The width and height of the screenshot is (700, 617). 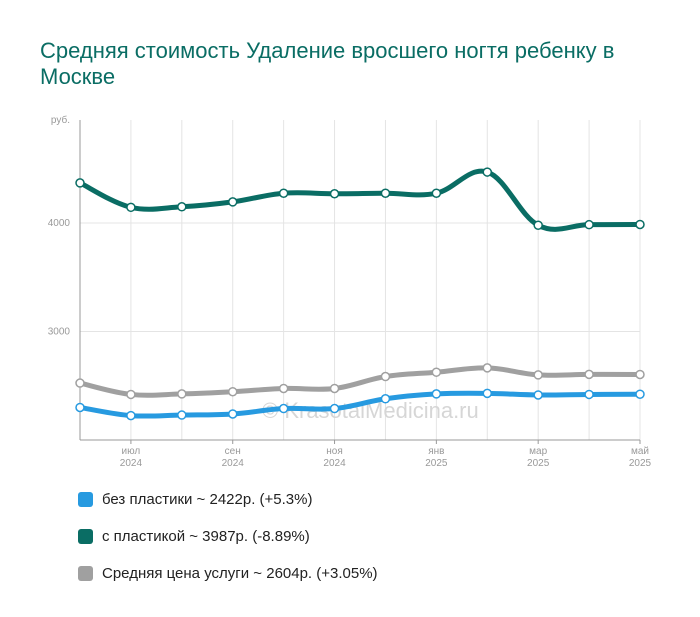 What do you see at coordinates (206, 536) in the screenshot?
I see `legend-label: с пластикой ~ 3987р. (-8.89%)` at bounding box center [206, 536].